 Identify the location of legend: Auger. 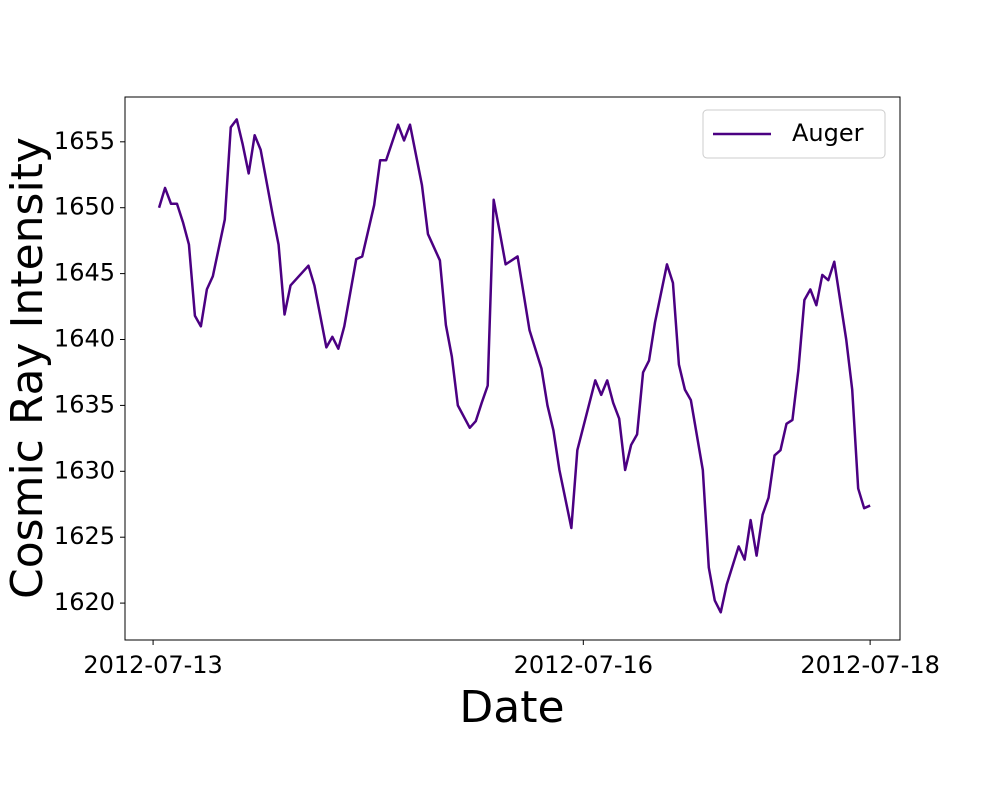
(794, 134).